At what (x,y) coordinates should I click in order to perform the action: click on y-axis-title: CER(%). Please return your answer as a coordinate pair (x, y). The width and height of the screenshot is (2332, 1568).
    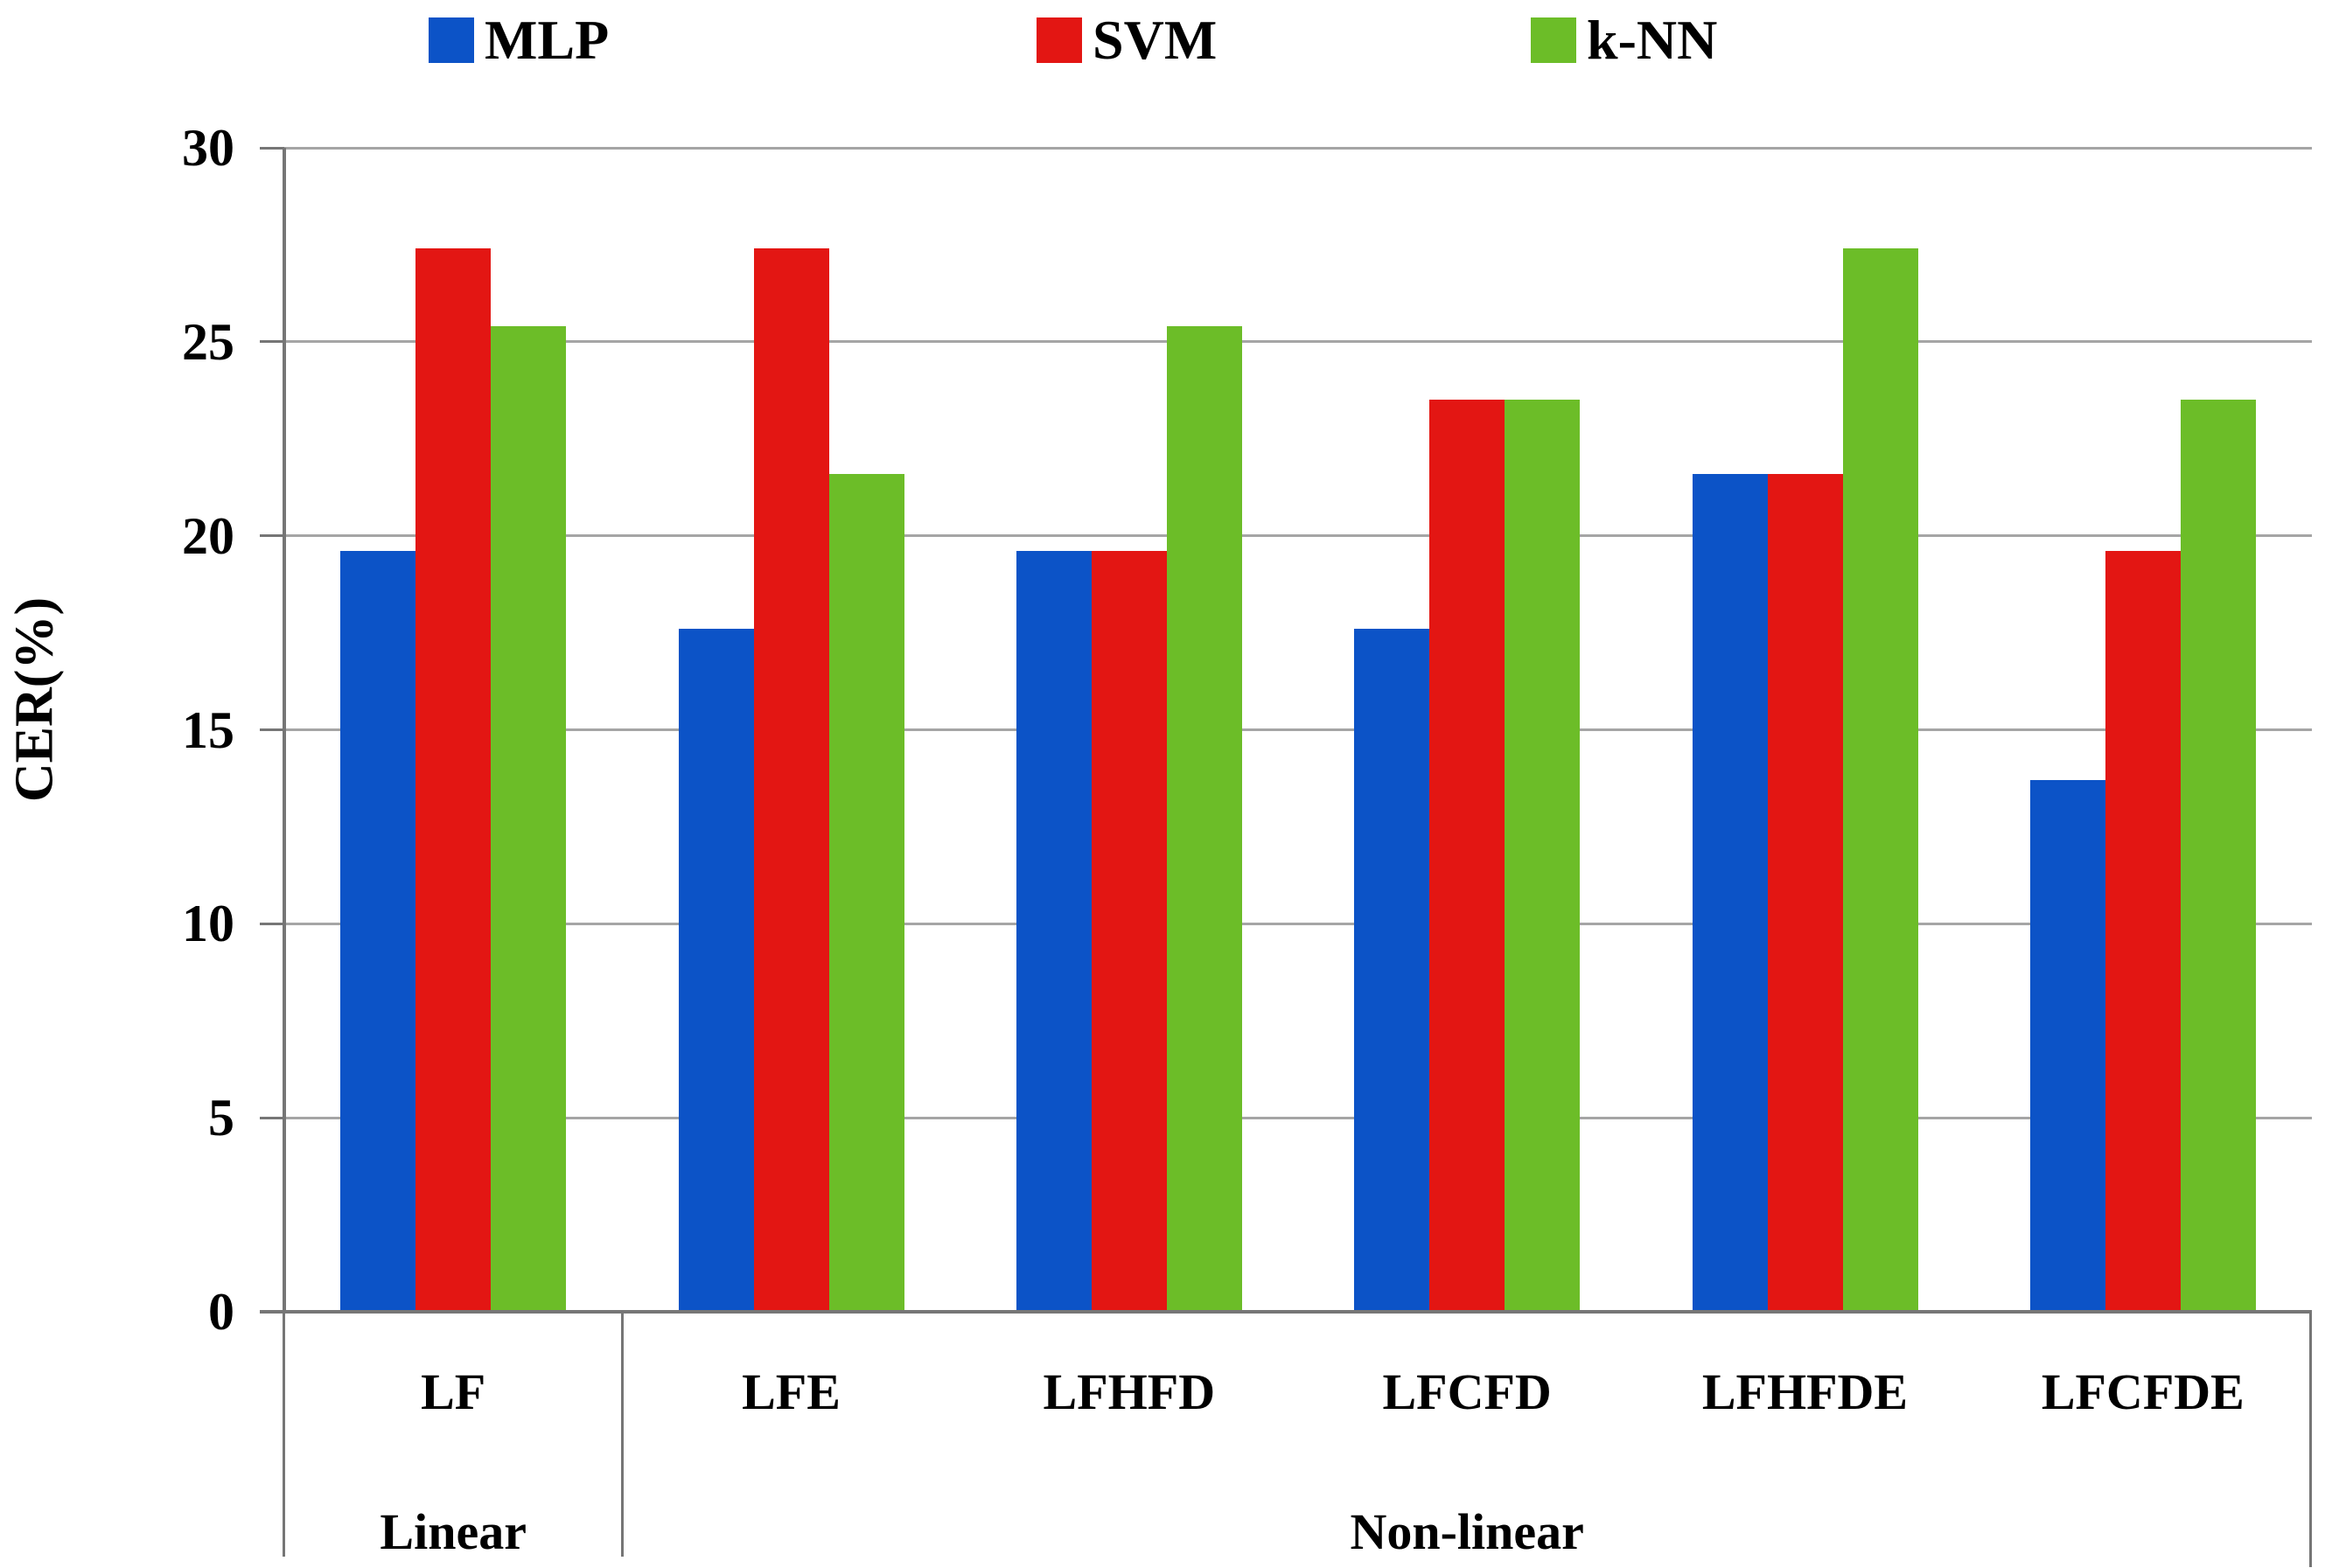
    Looking at the image, I should click on (34, 699).